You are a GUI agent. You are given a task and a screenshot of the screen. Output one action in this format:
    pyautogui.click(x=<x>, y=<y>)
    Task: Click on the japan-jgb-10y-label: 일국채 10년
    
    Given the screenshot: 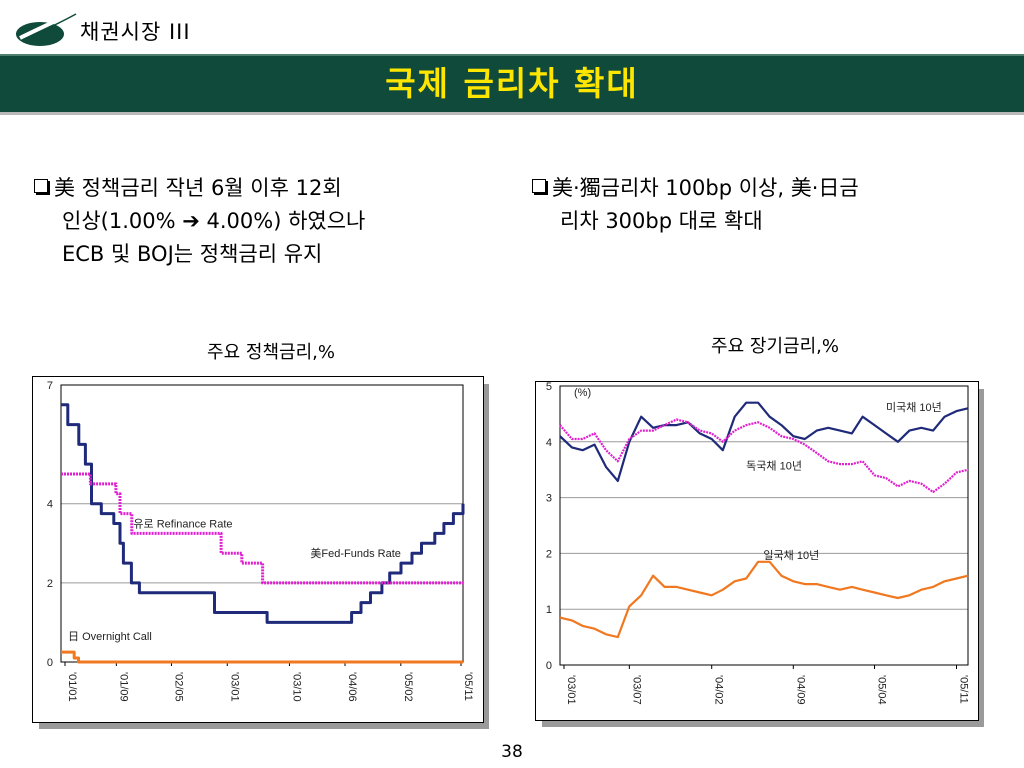 What is the action you would take?
    pyautogui.click(x=791, y=555)
    